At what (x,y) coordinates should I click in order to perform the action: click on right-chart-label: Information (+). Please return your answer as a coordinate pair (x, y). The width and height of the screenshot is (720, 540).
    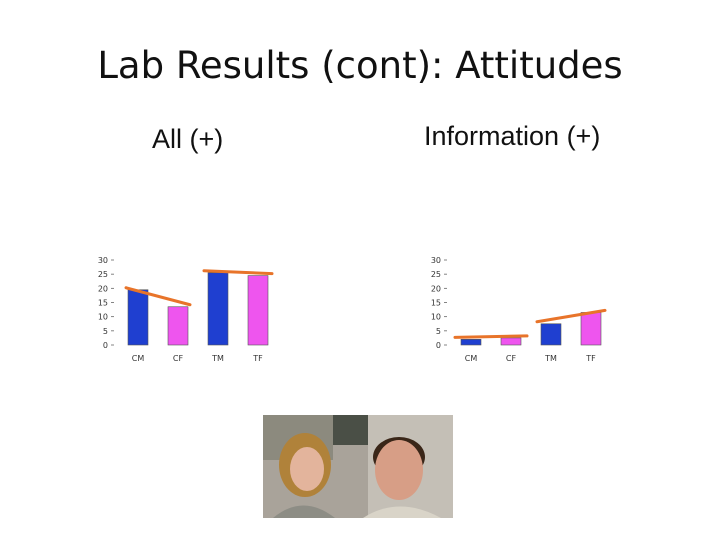
    Looking at the image, I should click on (512, 136).